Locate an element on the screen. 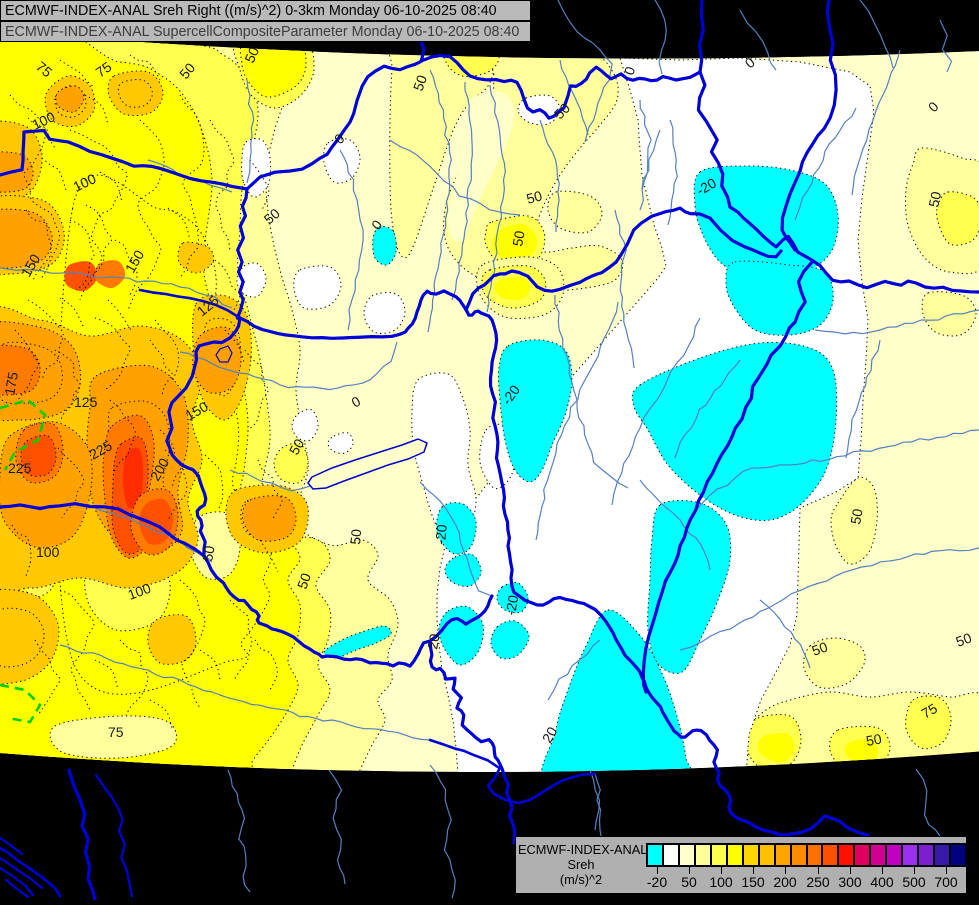  svg-text: 125 is located at coordinates (86, 402).